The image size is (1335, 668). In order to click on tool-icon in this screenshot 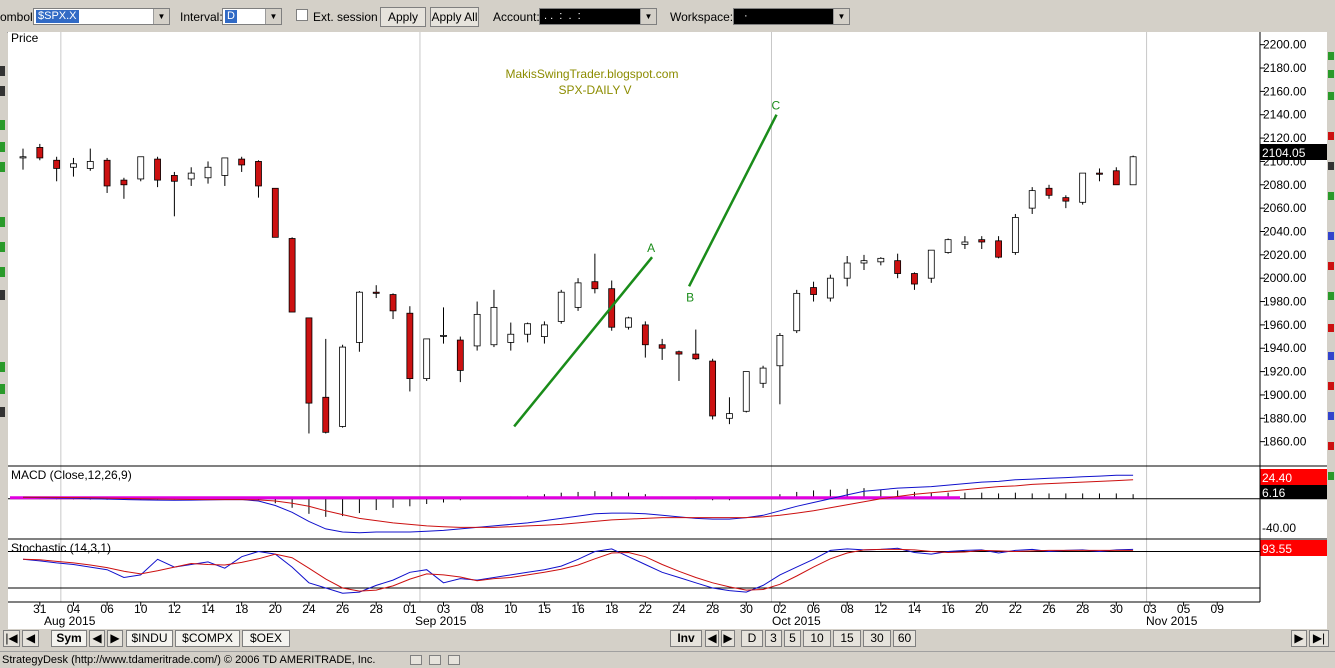, I will do `click(1331, 166)`.